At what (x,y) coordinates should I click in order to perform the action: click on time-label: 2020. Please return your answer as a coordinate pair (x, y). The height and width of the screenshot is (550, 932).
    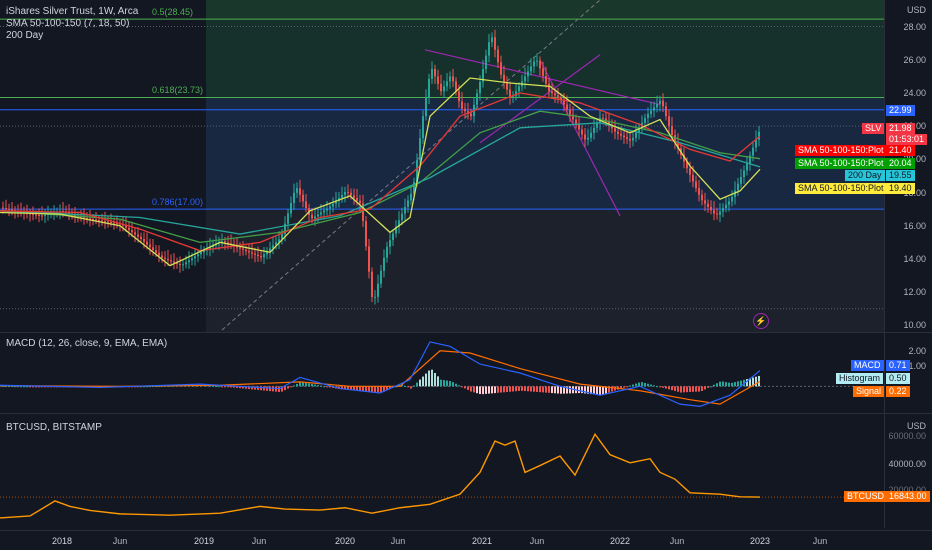
    Looking at the image, I should click on (345, 541).